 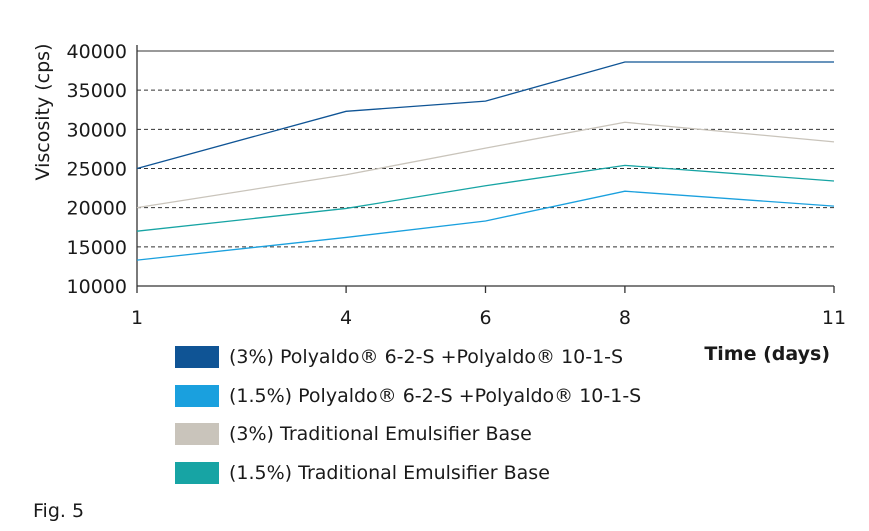 I want to click on x-tick-label: 6, so click(x=485, y=318).